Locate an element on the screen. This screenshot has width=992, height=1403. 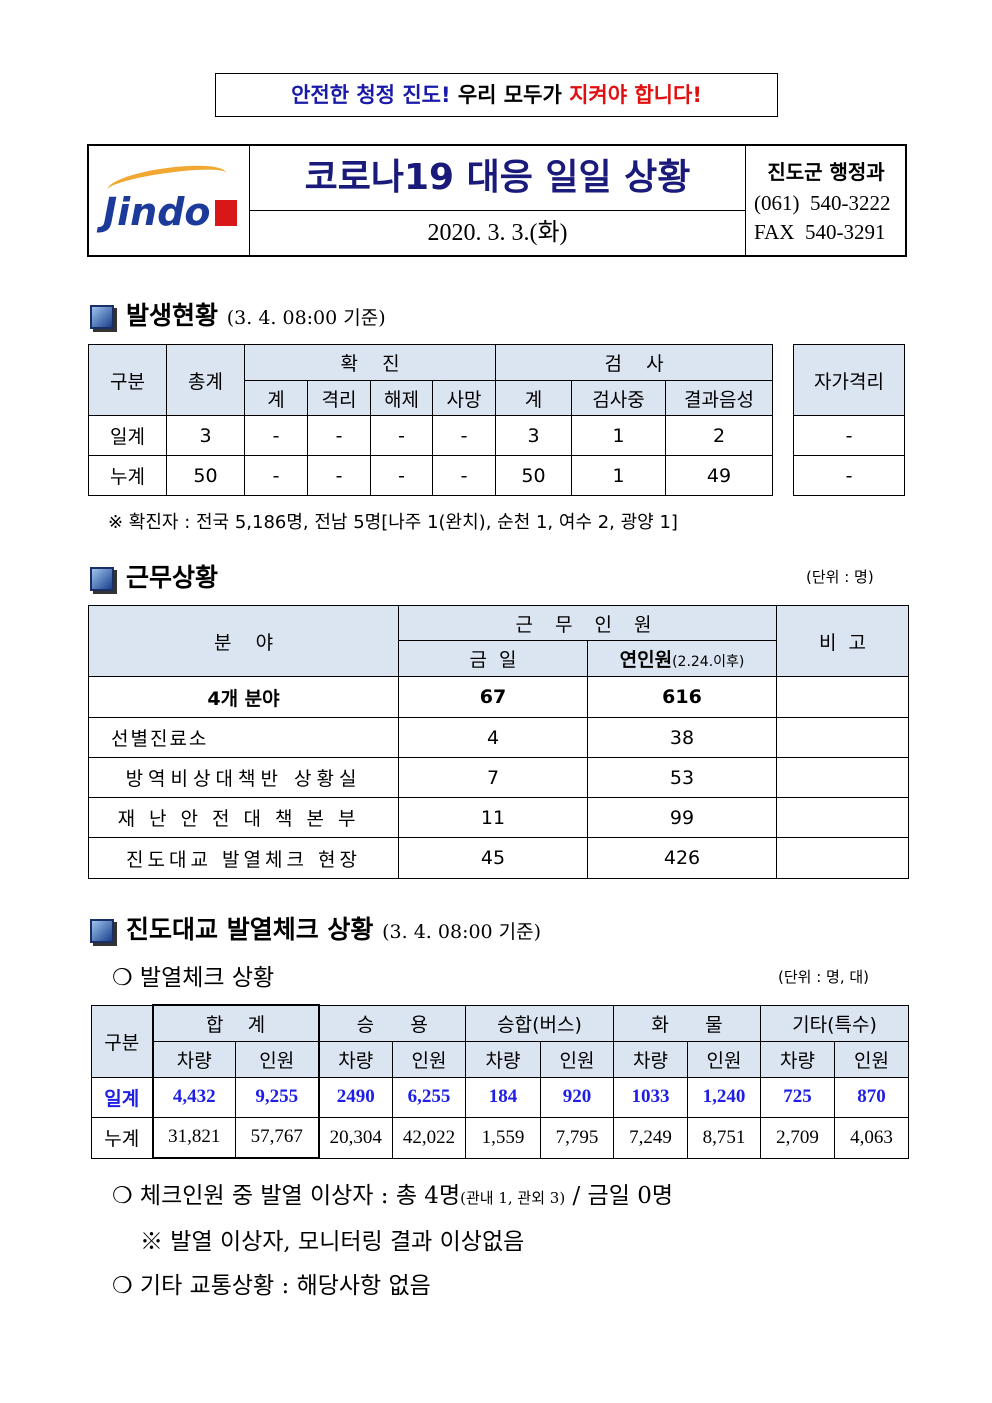
self-quarantine-table: 자가격리 - - is located at coordinates (849, 420).